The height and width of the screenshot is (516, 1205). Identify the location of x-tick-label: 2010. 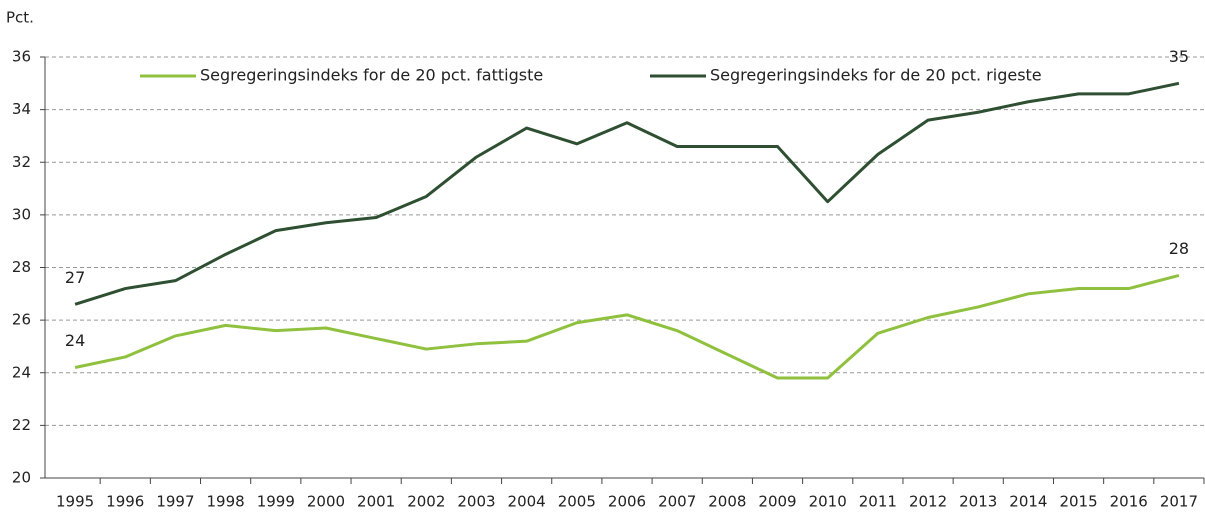
(828, 502).